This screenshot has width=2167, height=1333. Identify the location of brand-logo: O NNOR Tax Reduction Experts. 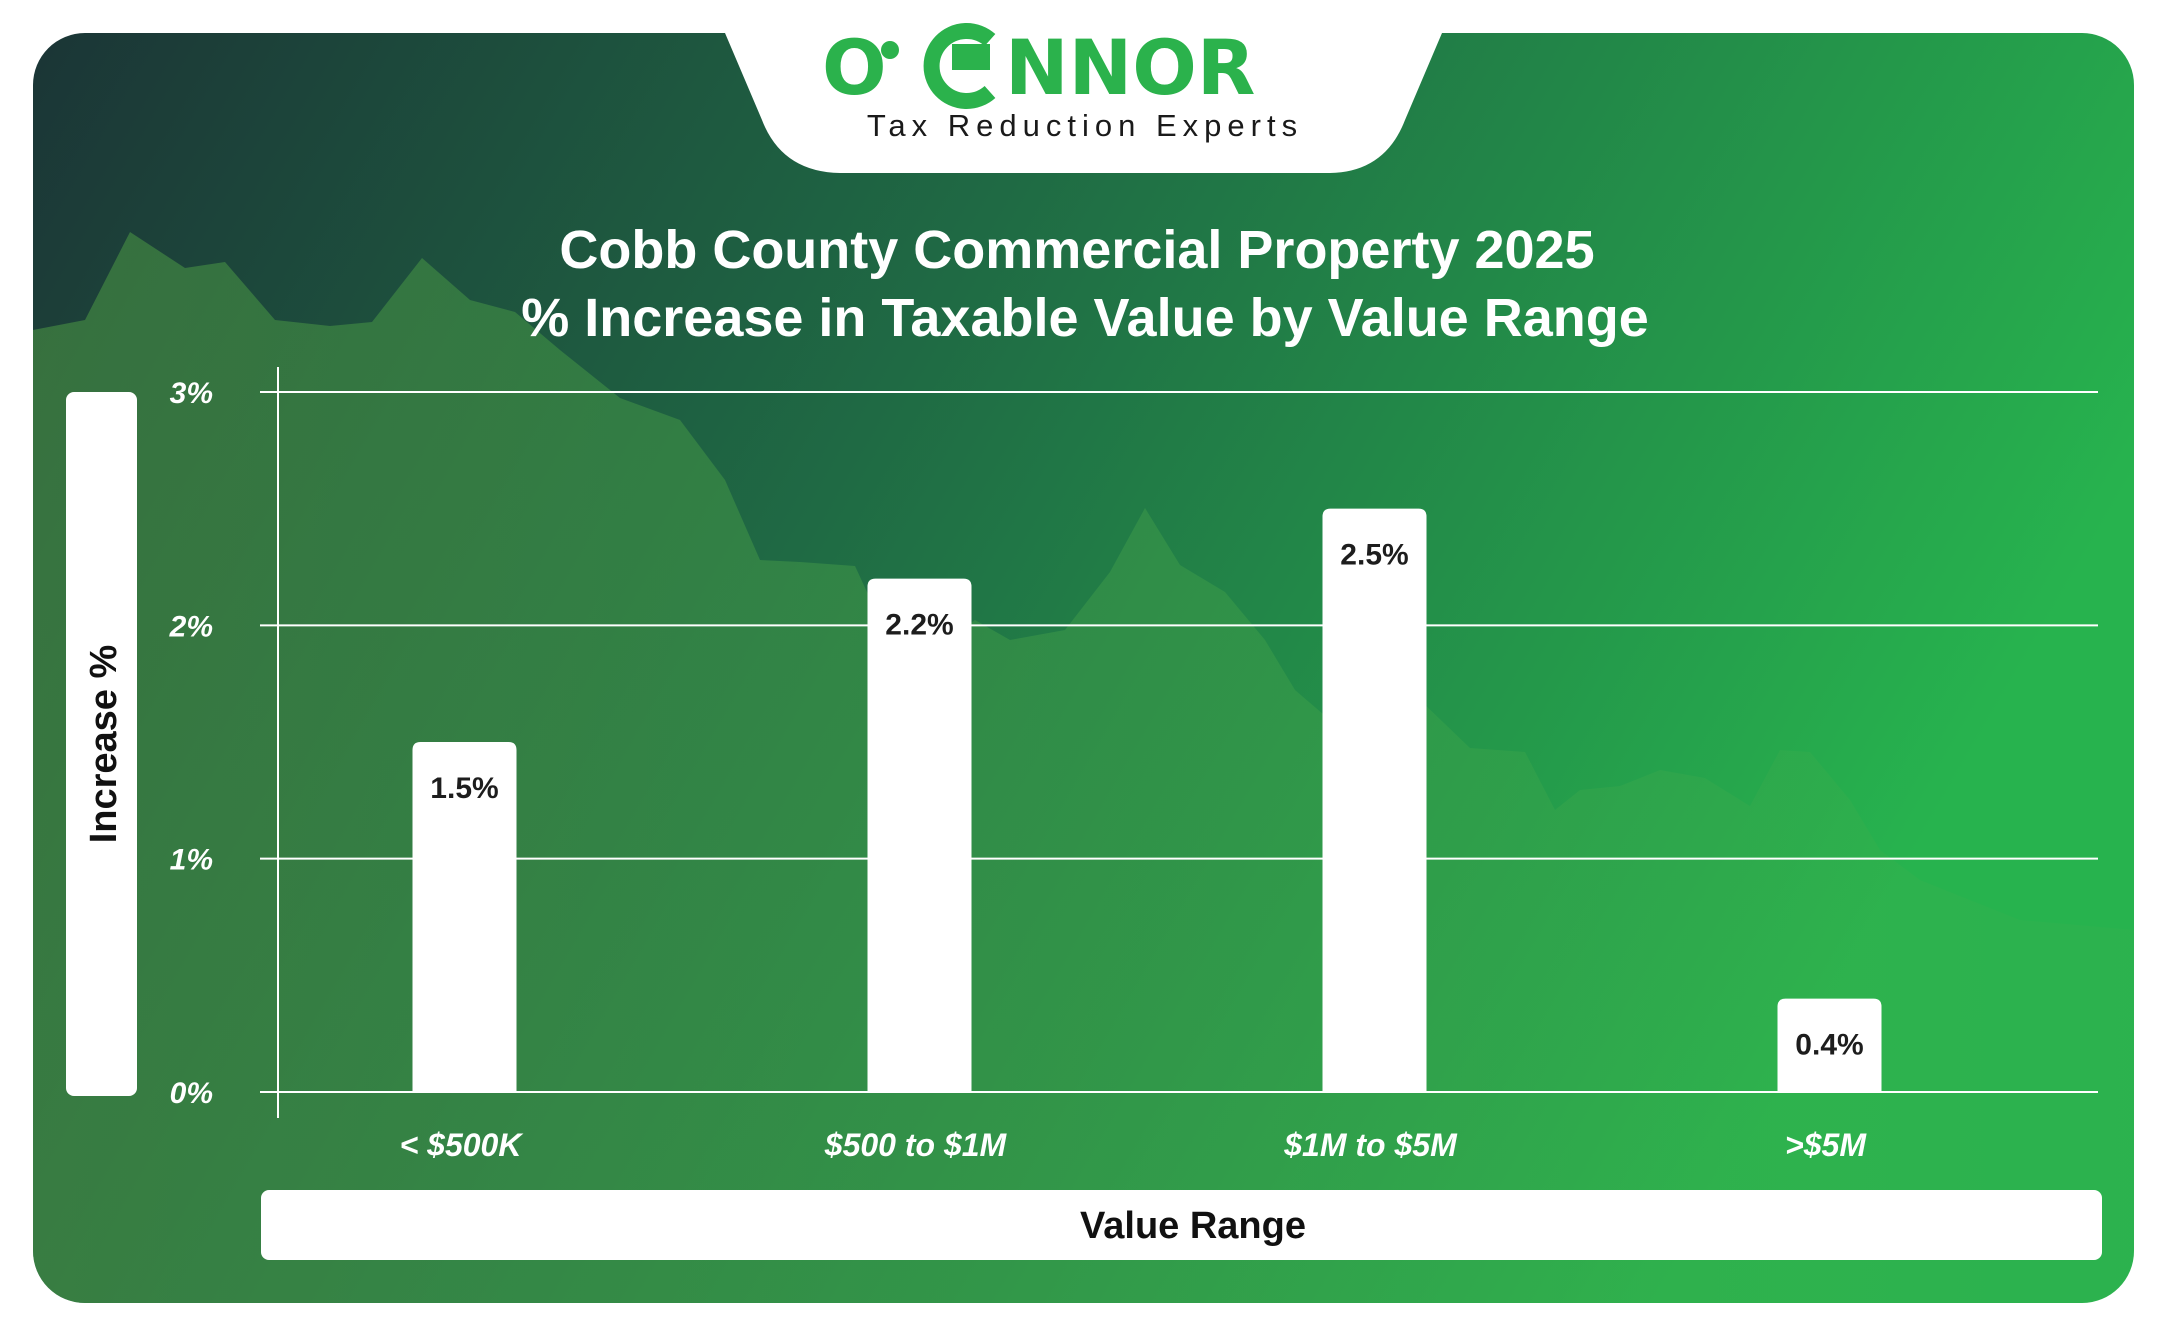
(1062, 83).